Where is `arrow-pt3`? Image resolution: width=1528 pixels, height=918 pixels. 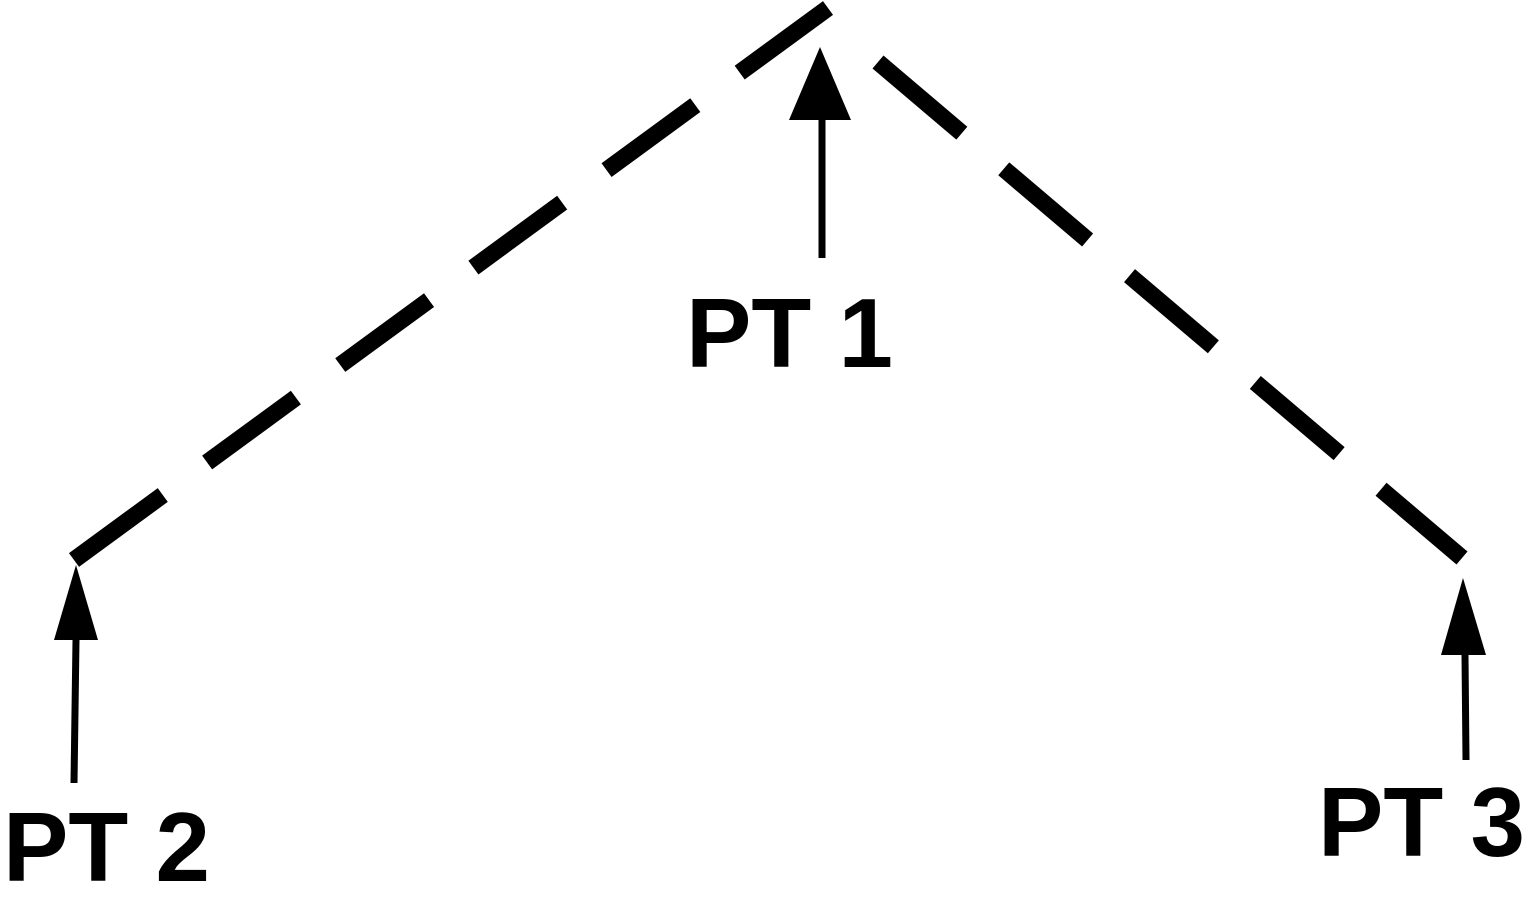
arrow-pt3 is located at coordinates (1463, 669).